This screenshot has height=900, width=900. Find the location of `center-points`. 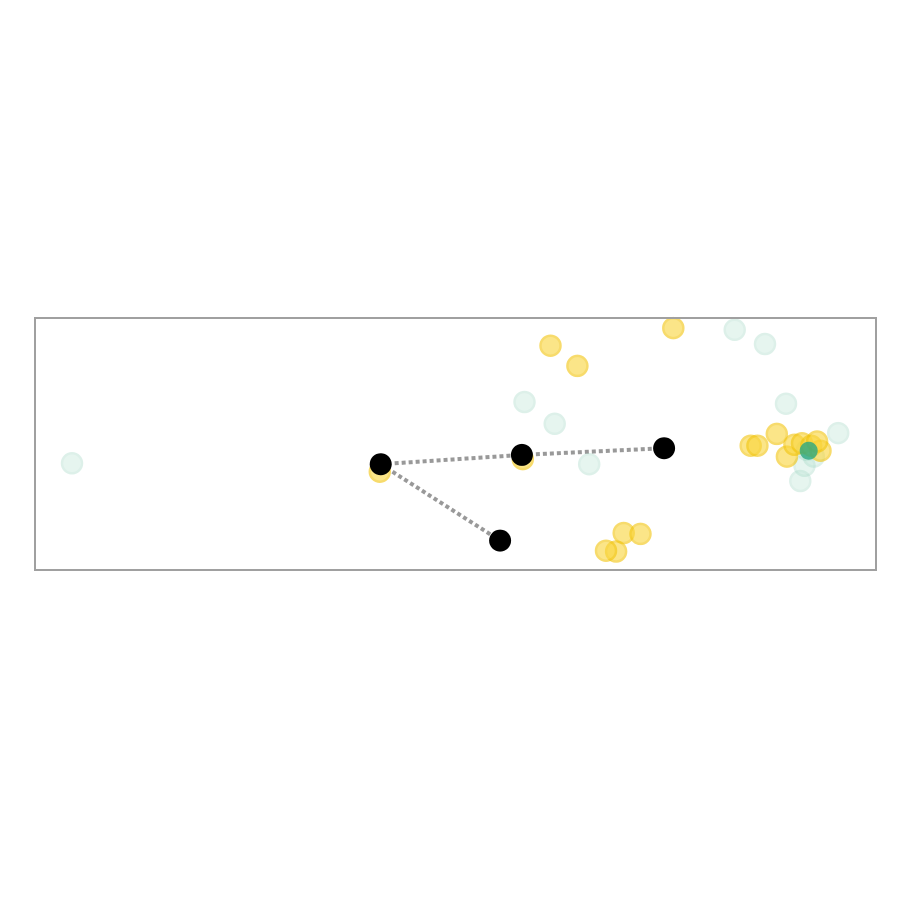

center-points is located at coordinates (522, 494).